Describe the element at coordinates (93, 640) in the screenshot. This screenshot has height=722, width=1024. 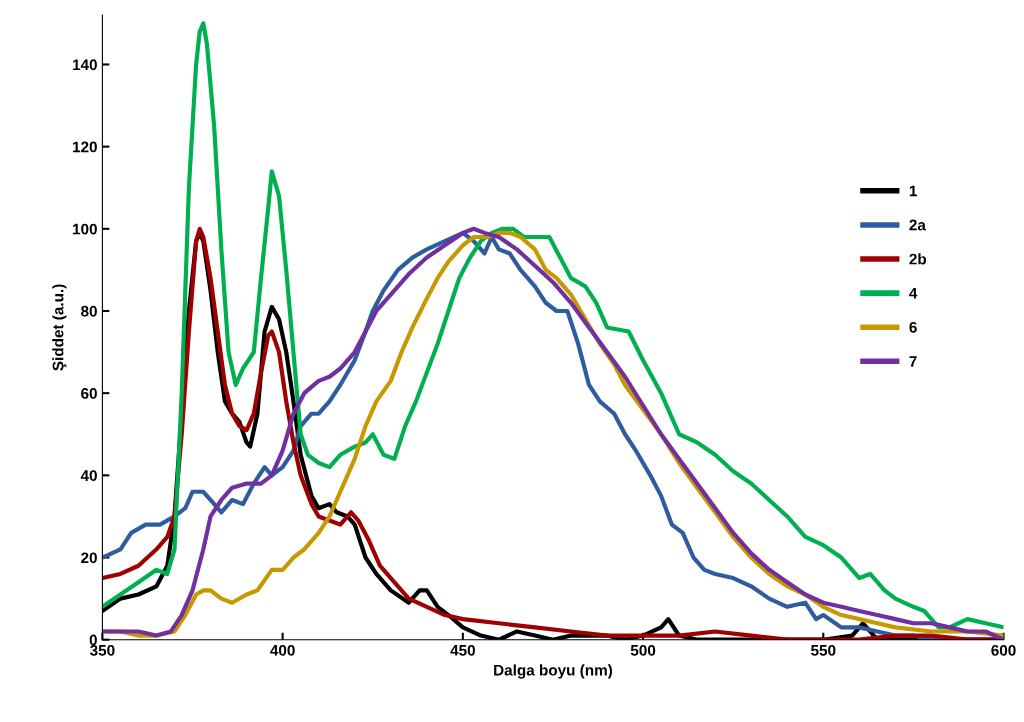
I see `y-tick-label: 0` at that location.